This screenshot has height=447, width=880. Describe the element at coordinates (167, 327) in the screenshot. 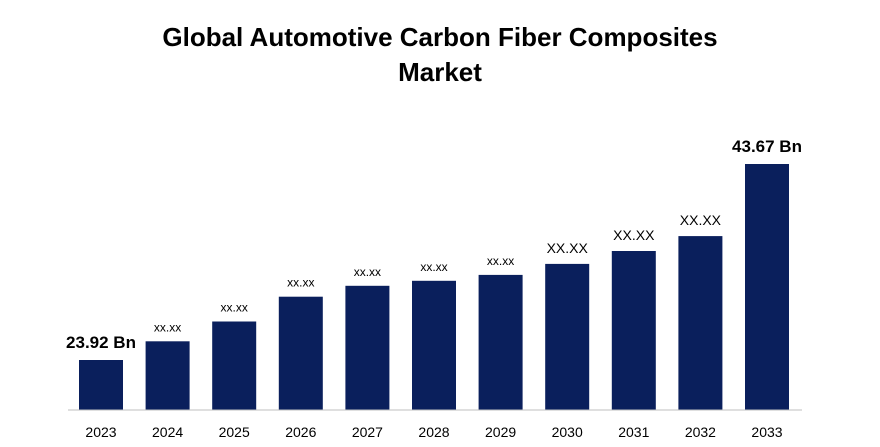

I see `data-label-2024: xx.xx` at that location.